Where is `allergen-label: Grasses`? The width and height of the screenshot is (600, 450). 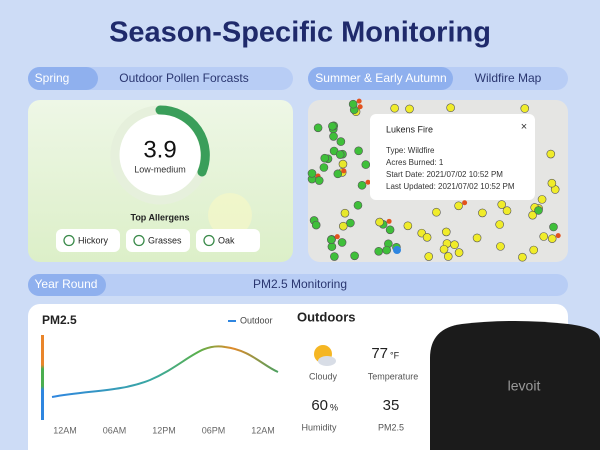
allergen-label: Grasses is located at coordinates (165, 240).